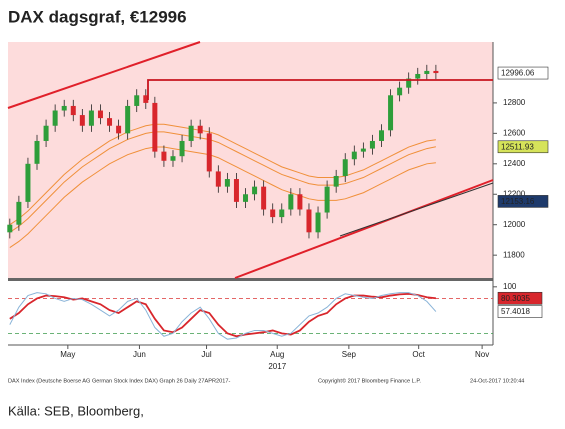 This screenshot has height=429, width=565. I want to click on source: Källa: SEB, Bloomberg,, so click(76, 410).